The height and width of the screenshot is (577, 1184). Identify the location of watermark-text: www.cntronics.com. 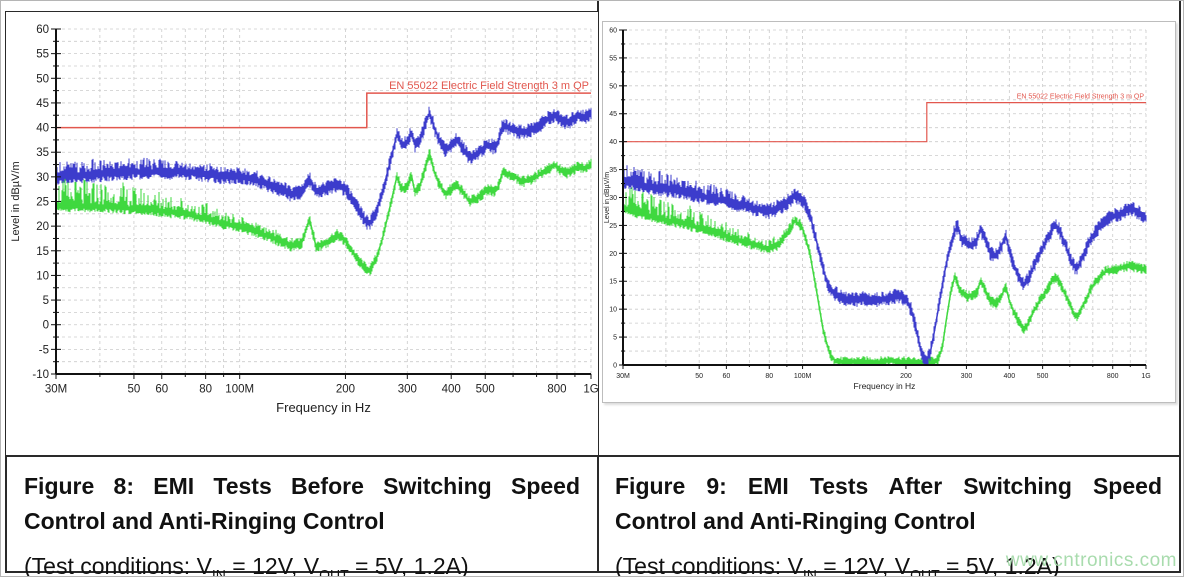
(1091, 560).